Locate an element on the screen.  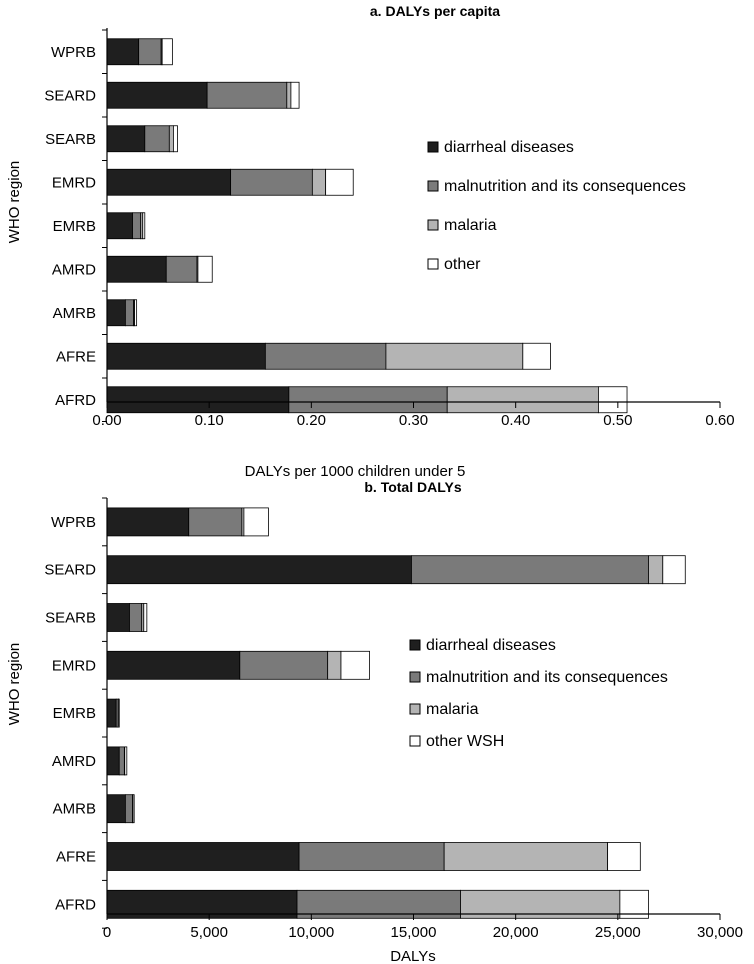
chart-b-category-label: WPRB is located at coordinates (73, 522).